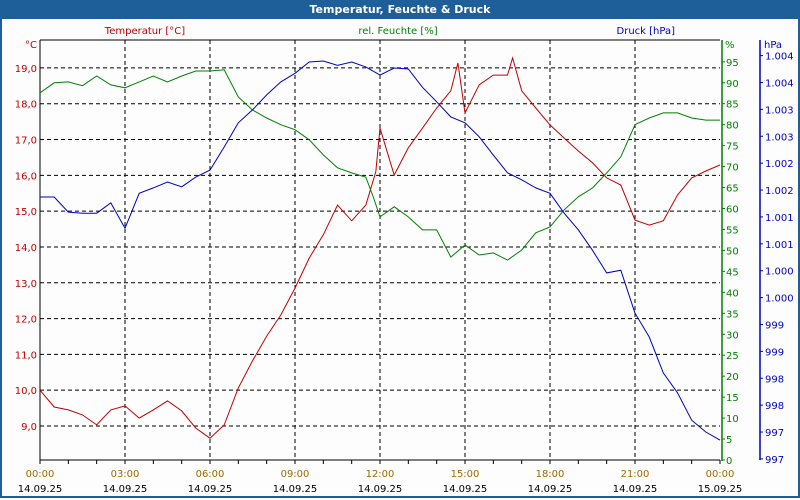 The height and width of the screenshot is (500, 800). I want to click on x-tick-time: 18:00, so click(550, 474).